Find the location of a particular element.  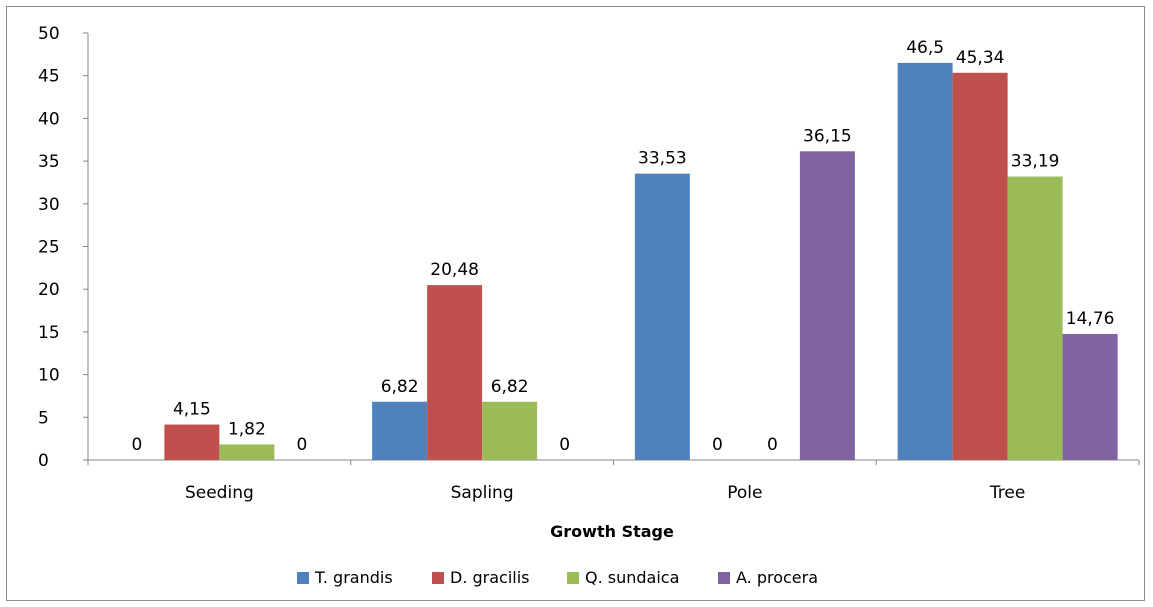

data-label: 4,15 is located at coordinates (192, 410).